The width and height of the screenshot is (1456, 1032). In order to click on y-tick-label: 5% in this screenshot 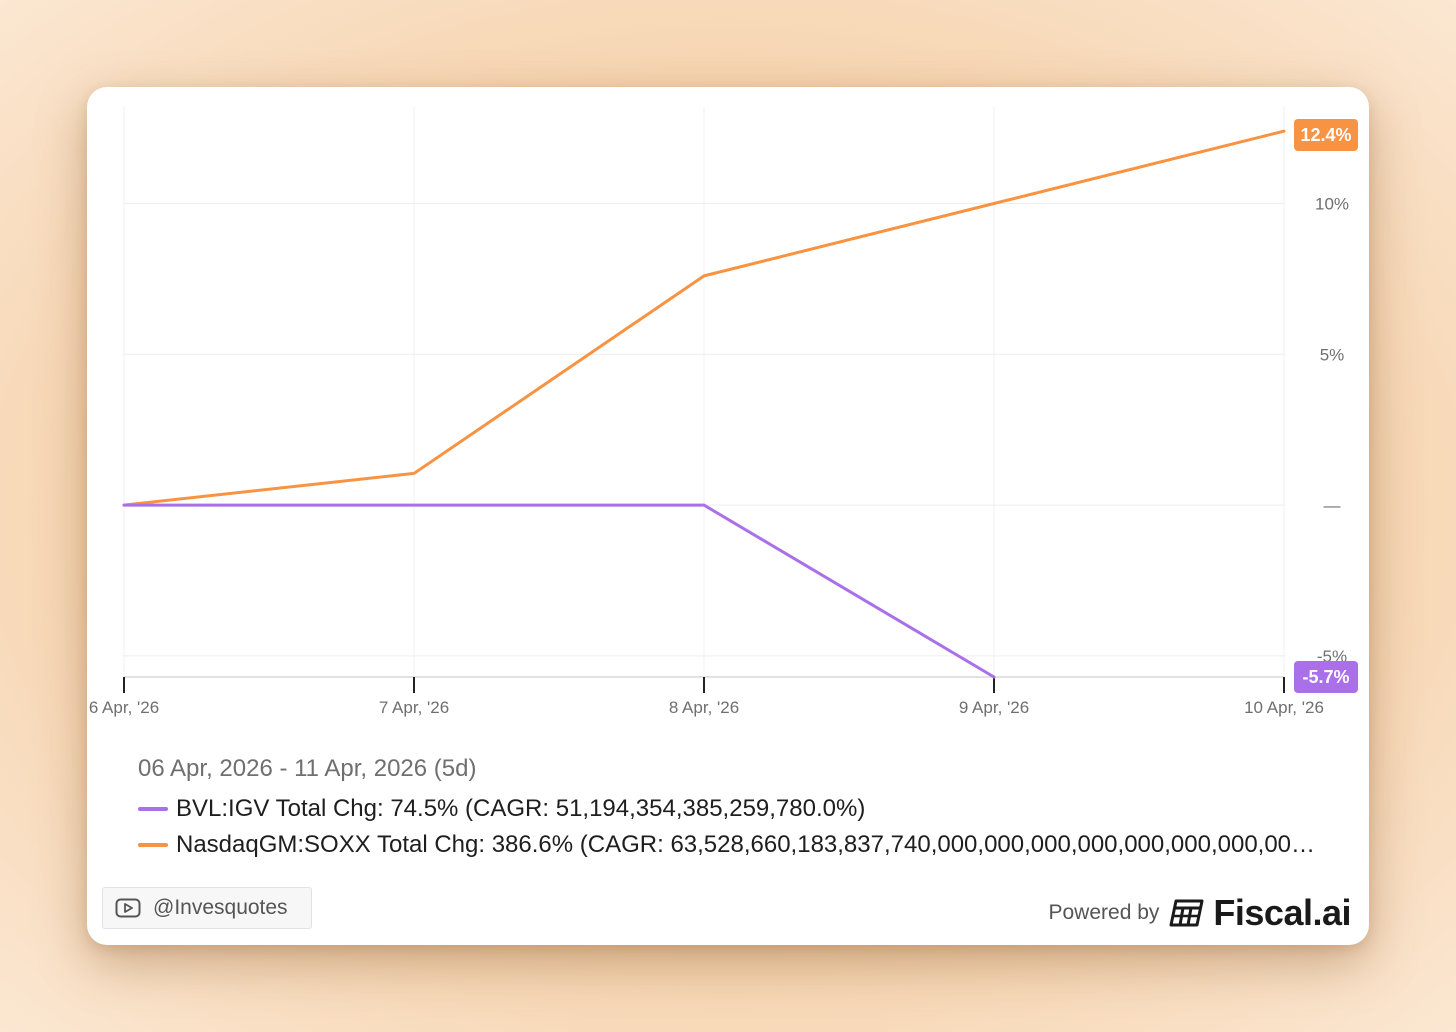, I will do `click(1332, 354)`.